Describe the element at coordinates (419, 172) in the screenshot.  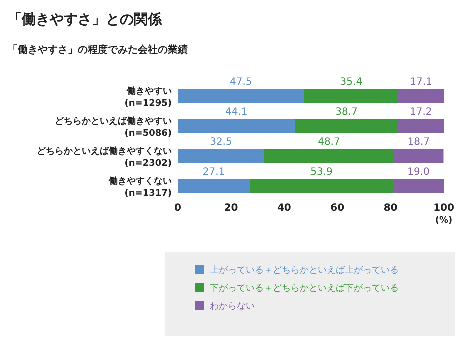
I see `data-label: 19.0` at that location.